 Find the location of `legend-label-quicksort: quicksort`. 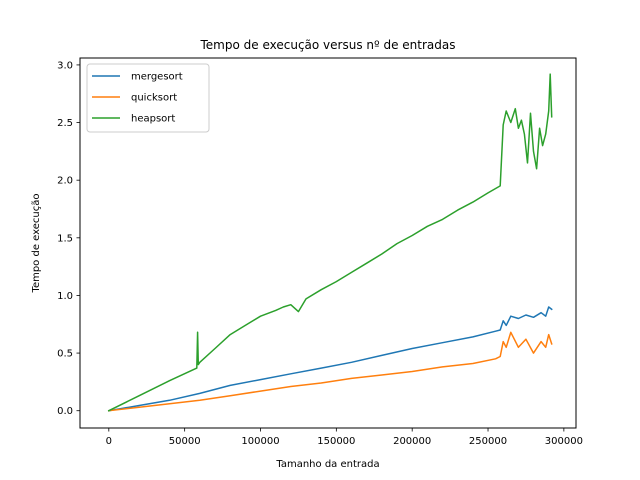

legend-label-quicksort: quicksort is located at coordinates (154, 98).